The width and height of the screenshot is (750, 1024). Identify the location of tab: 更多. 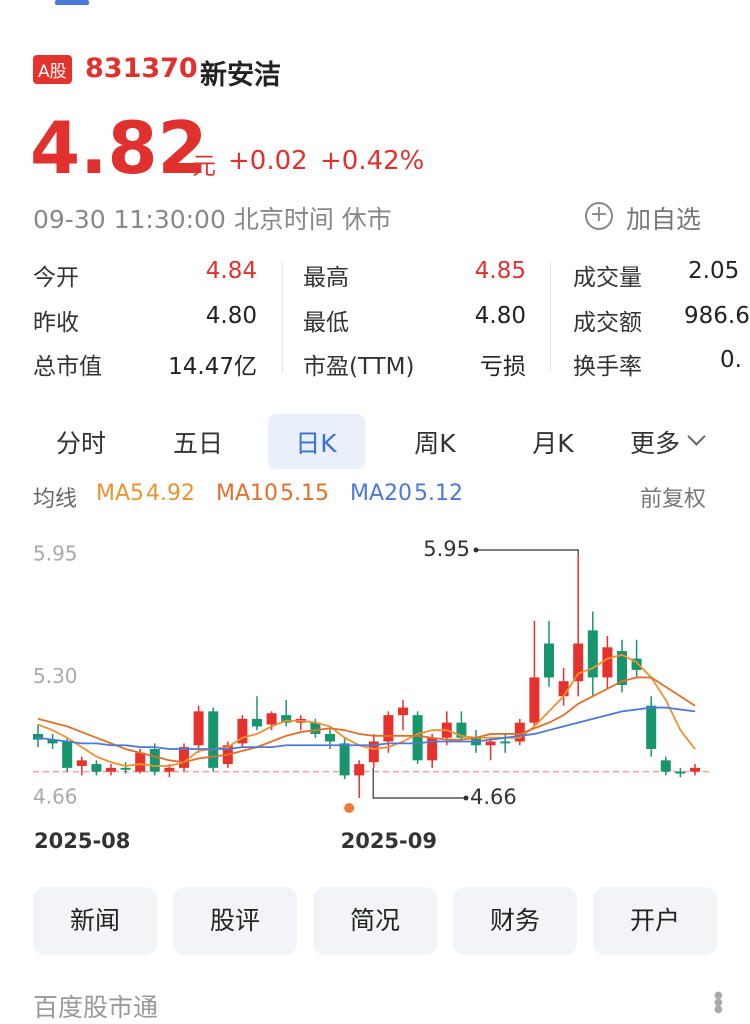
(654, 443).